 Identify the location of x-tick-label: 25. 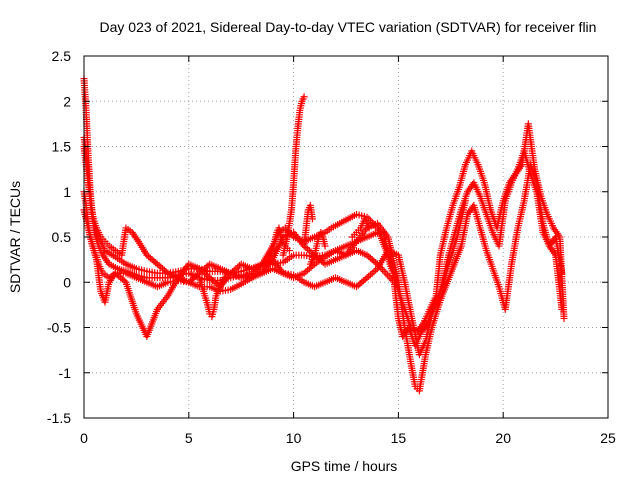
(608, 438).